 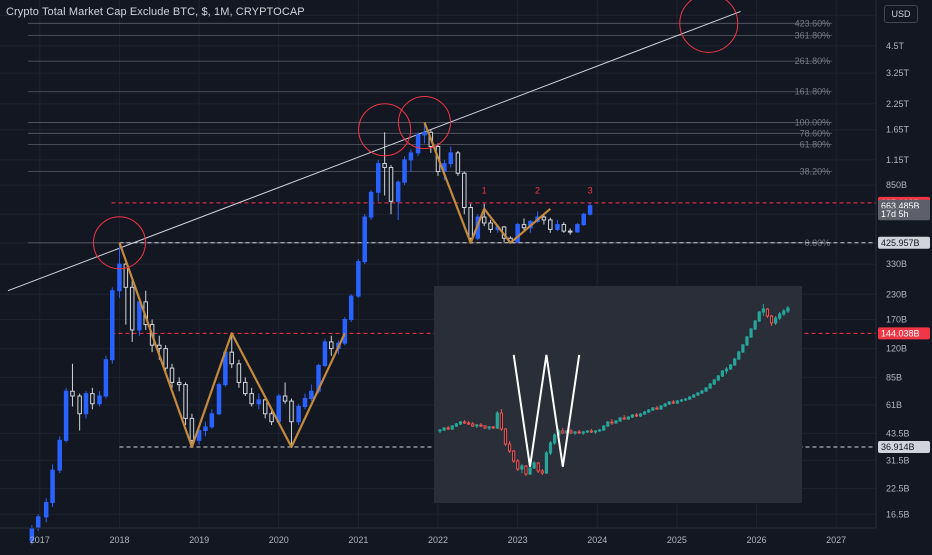 What do you see at coordinates (815, 145) in the screenshot?
I see `fib-level-label: 61.80%` at bounding box center [815, 145].